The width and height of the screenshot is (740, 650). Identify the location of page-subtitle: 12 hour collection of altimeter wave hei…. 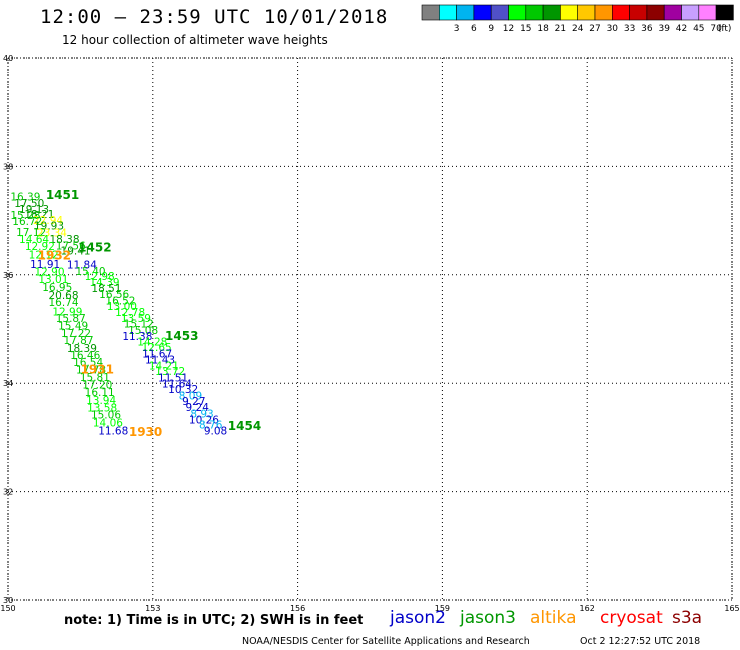
(195, 40).